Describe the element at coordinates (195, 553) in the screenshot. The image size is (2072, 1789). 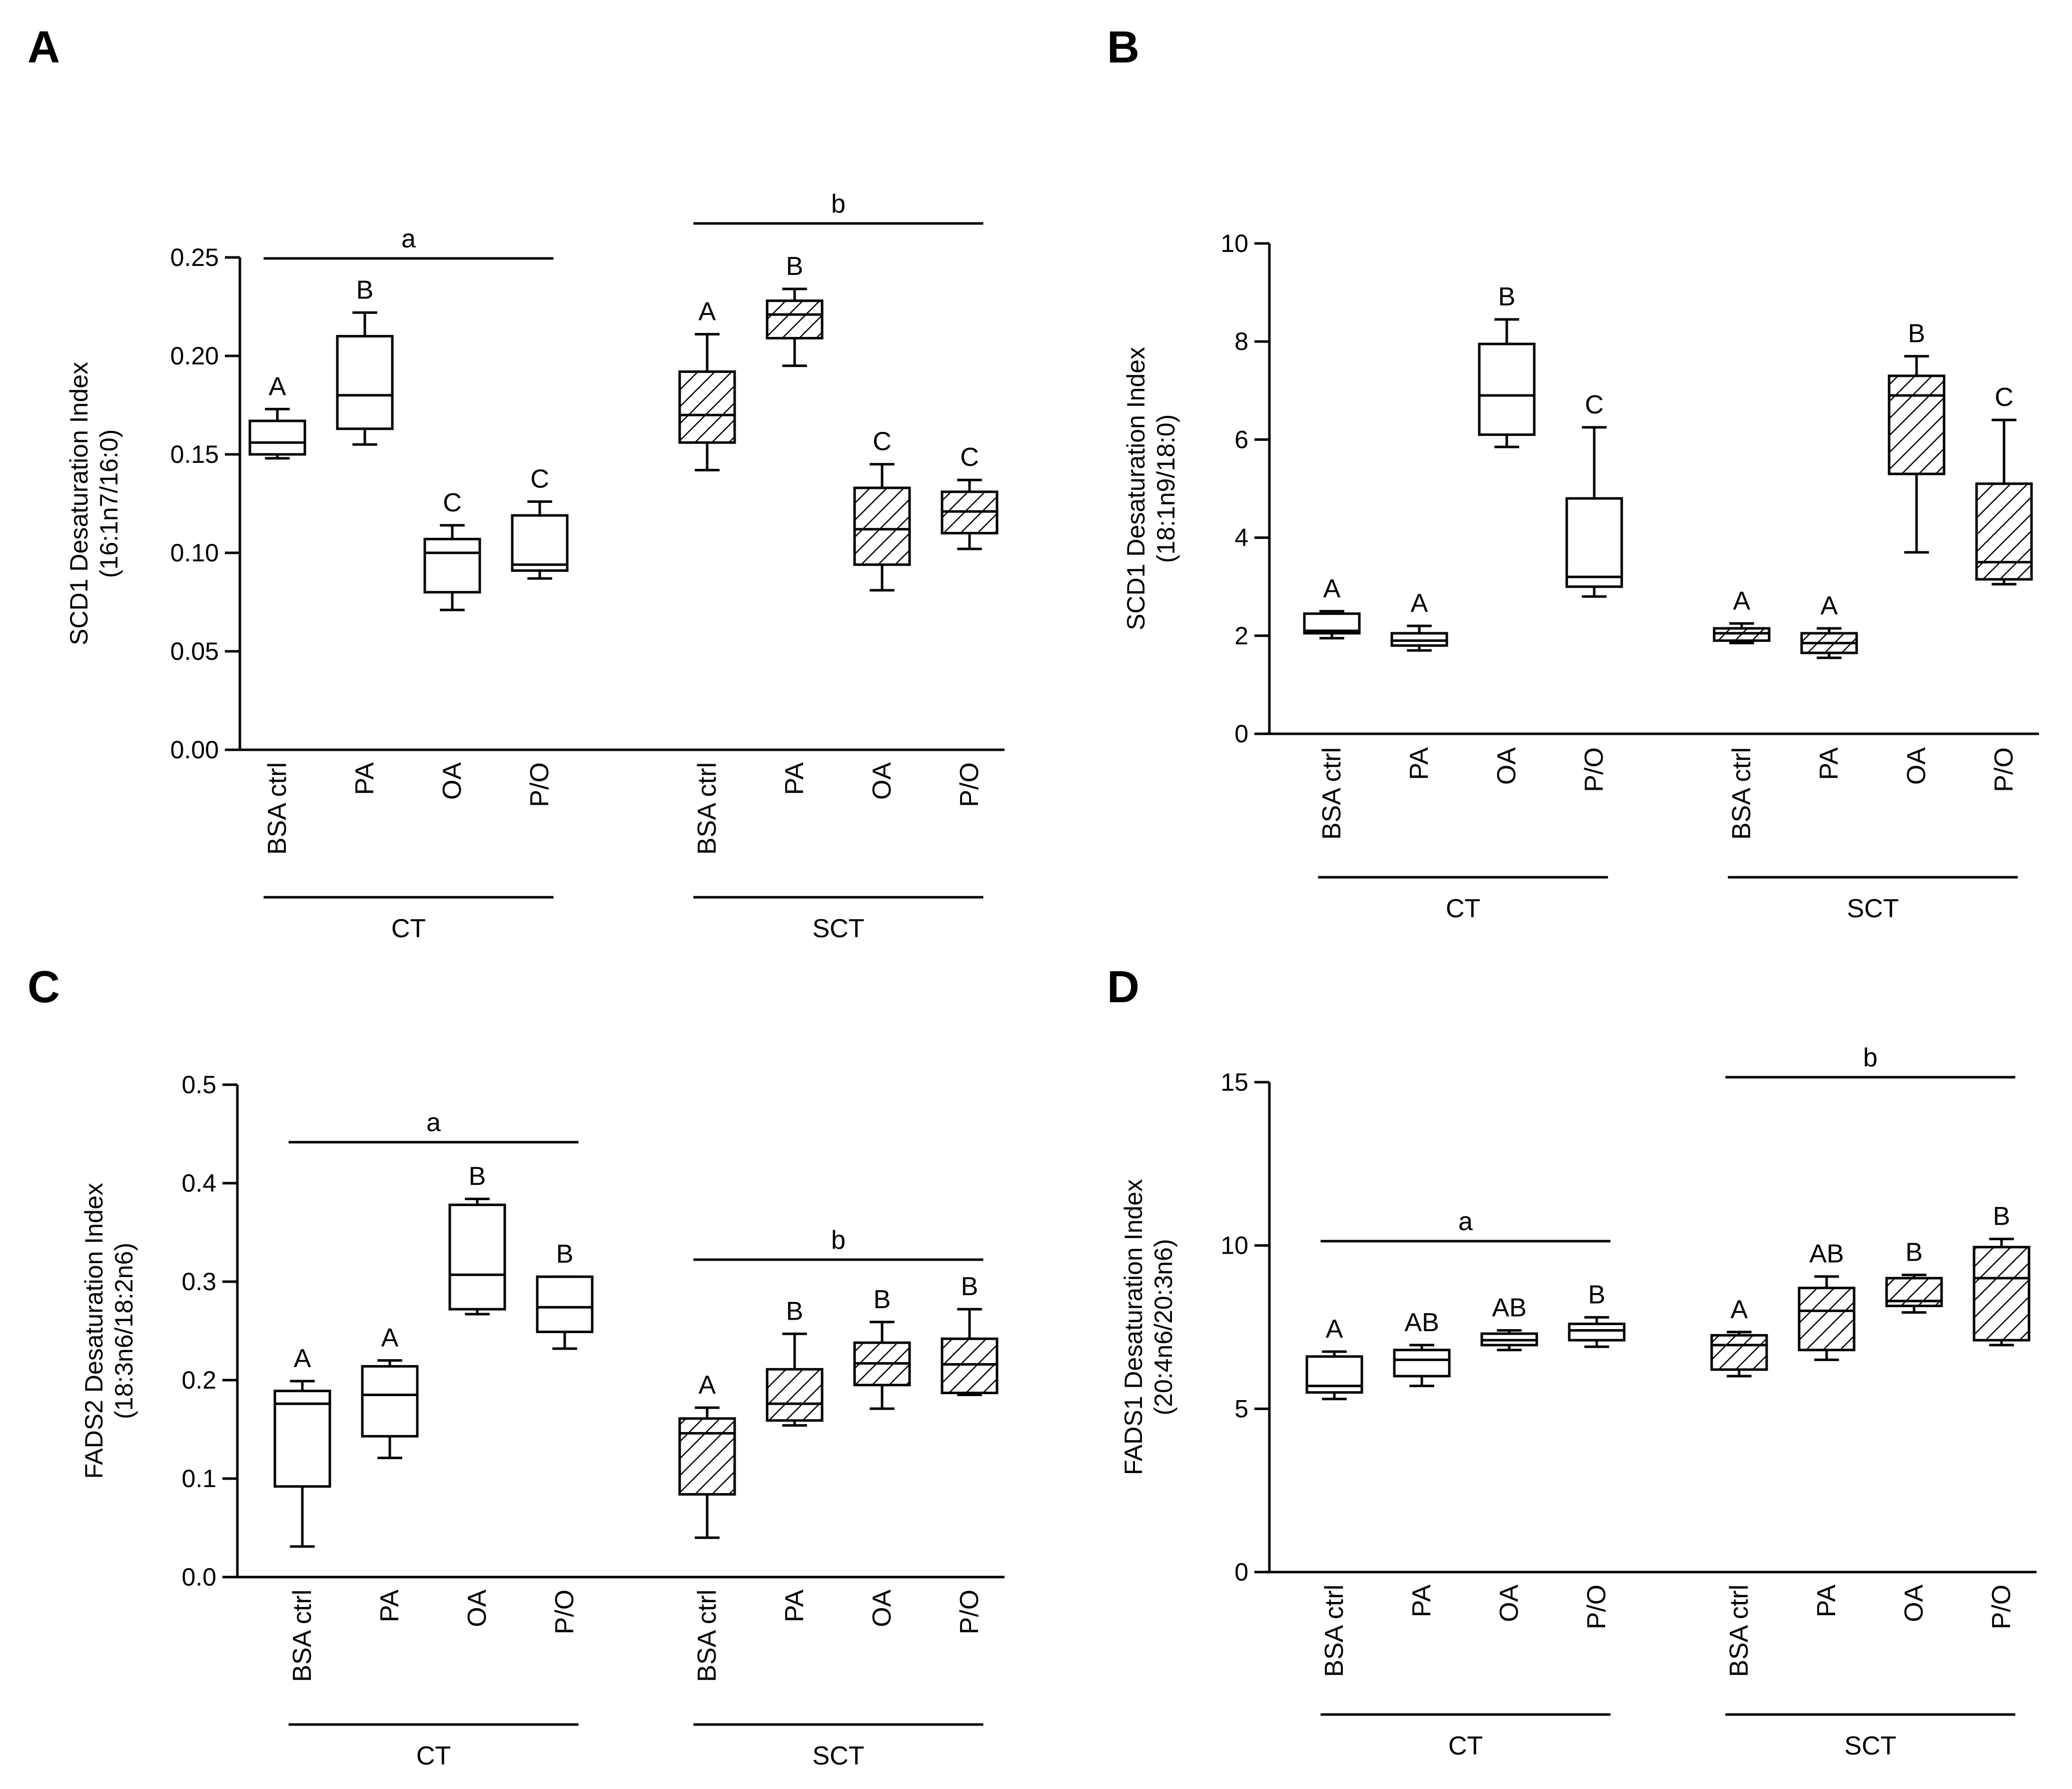
I see `y-tick-label: 0.10` at that location.